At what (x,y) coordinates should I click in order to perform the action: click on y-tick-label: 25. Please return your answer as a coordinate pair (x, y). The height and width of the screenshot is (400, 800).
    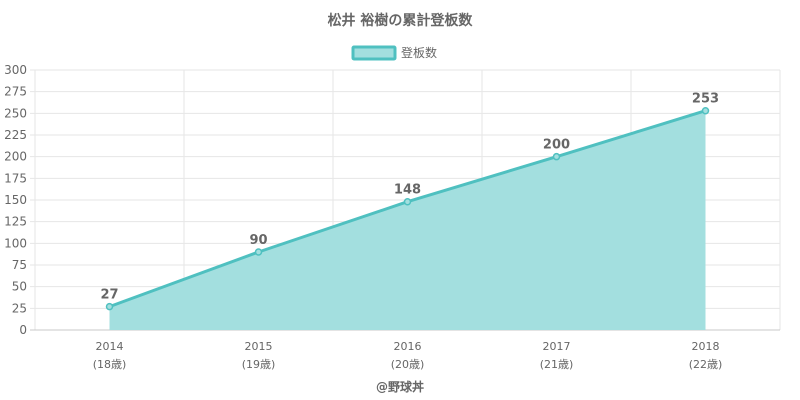
    Looking at the image, I should click on (19, 308).